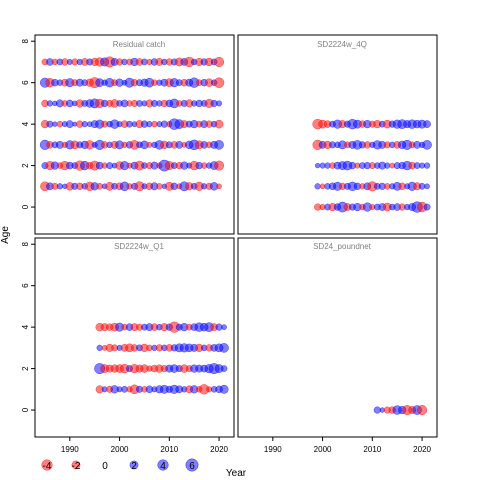 This screenshot has height=480, width=480. I want to click on legend-label: -2, so click(76, 466).